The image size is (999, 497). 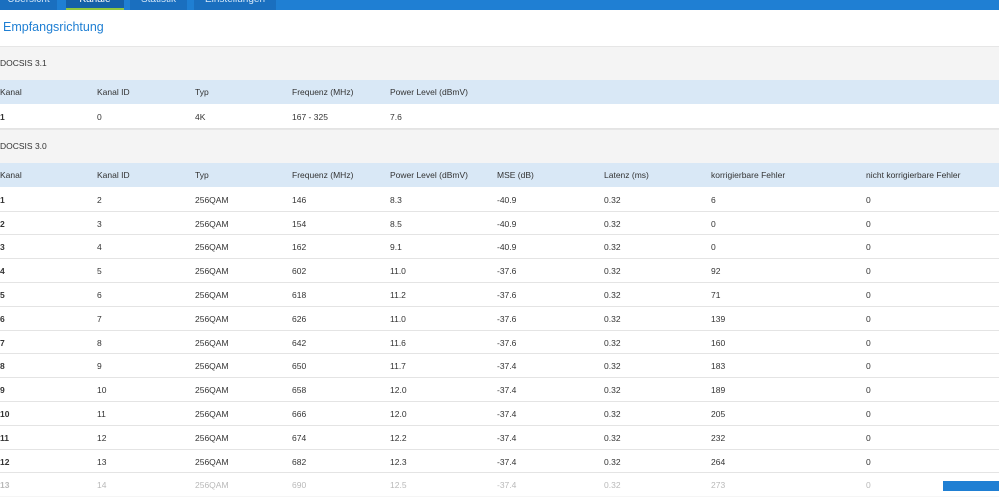 I want to click on section-title-row: DOCSIS 3.0, so click(x=499, y=145).